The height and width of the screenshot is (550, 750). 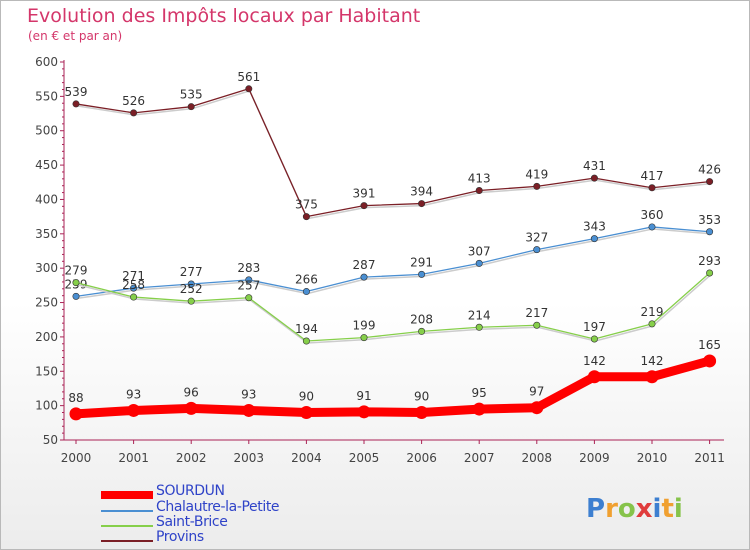 What do you see at coordinates (46, 268) in the screenshot?
I see `y-tick-label: 300` at bounding box center [46, 268].